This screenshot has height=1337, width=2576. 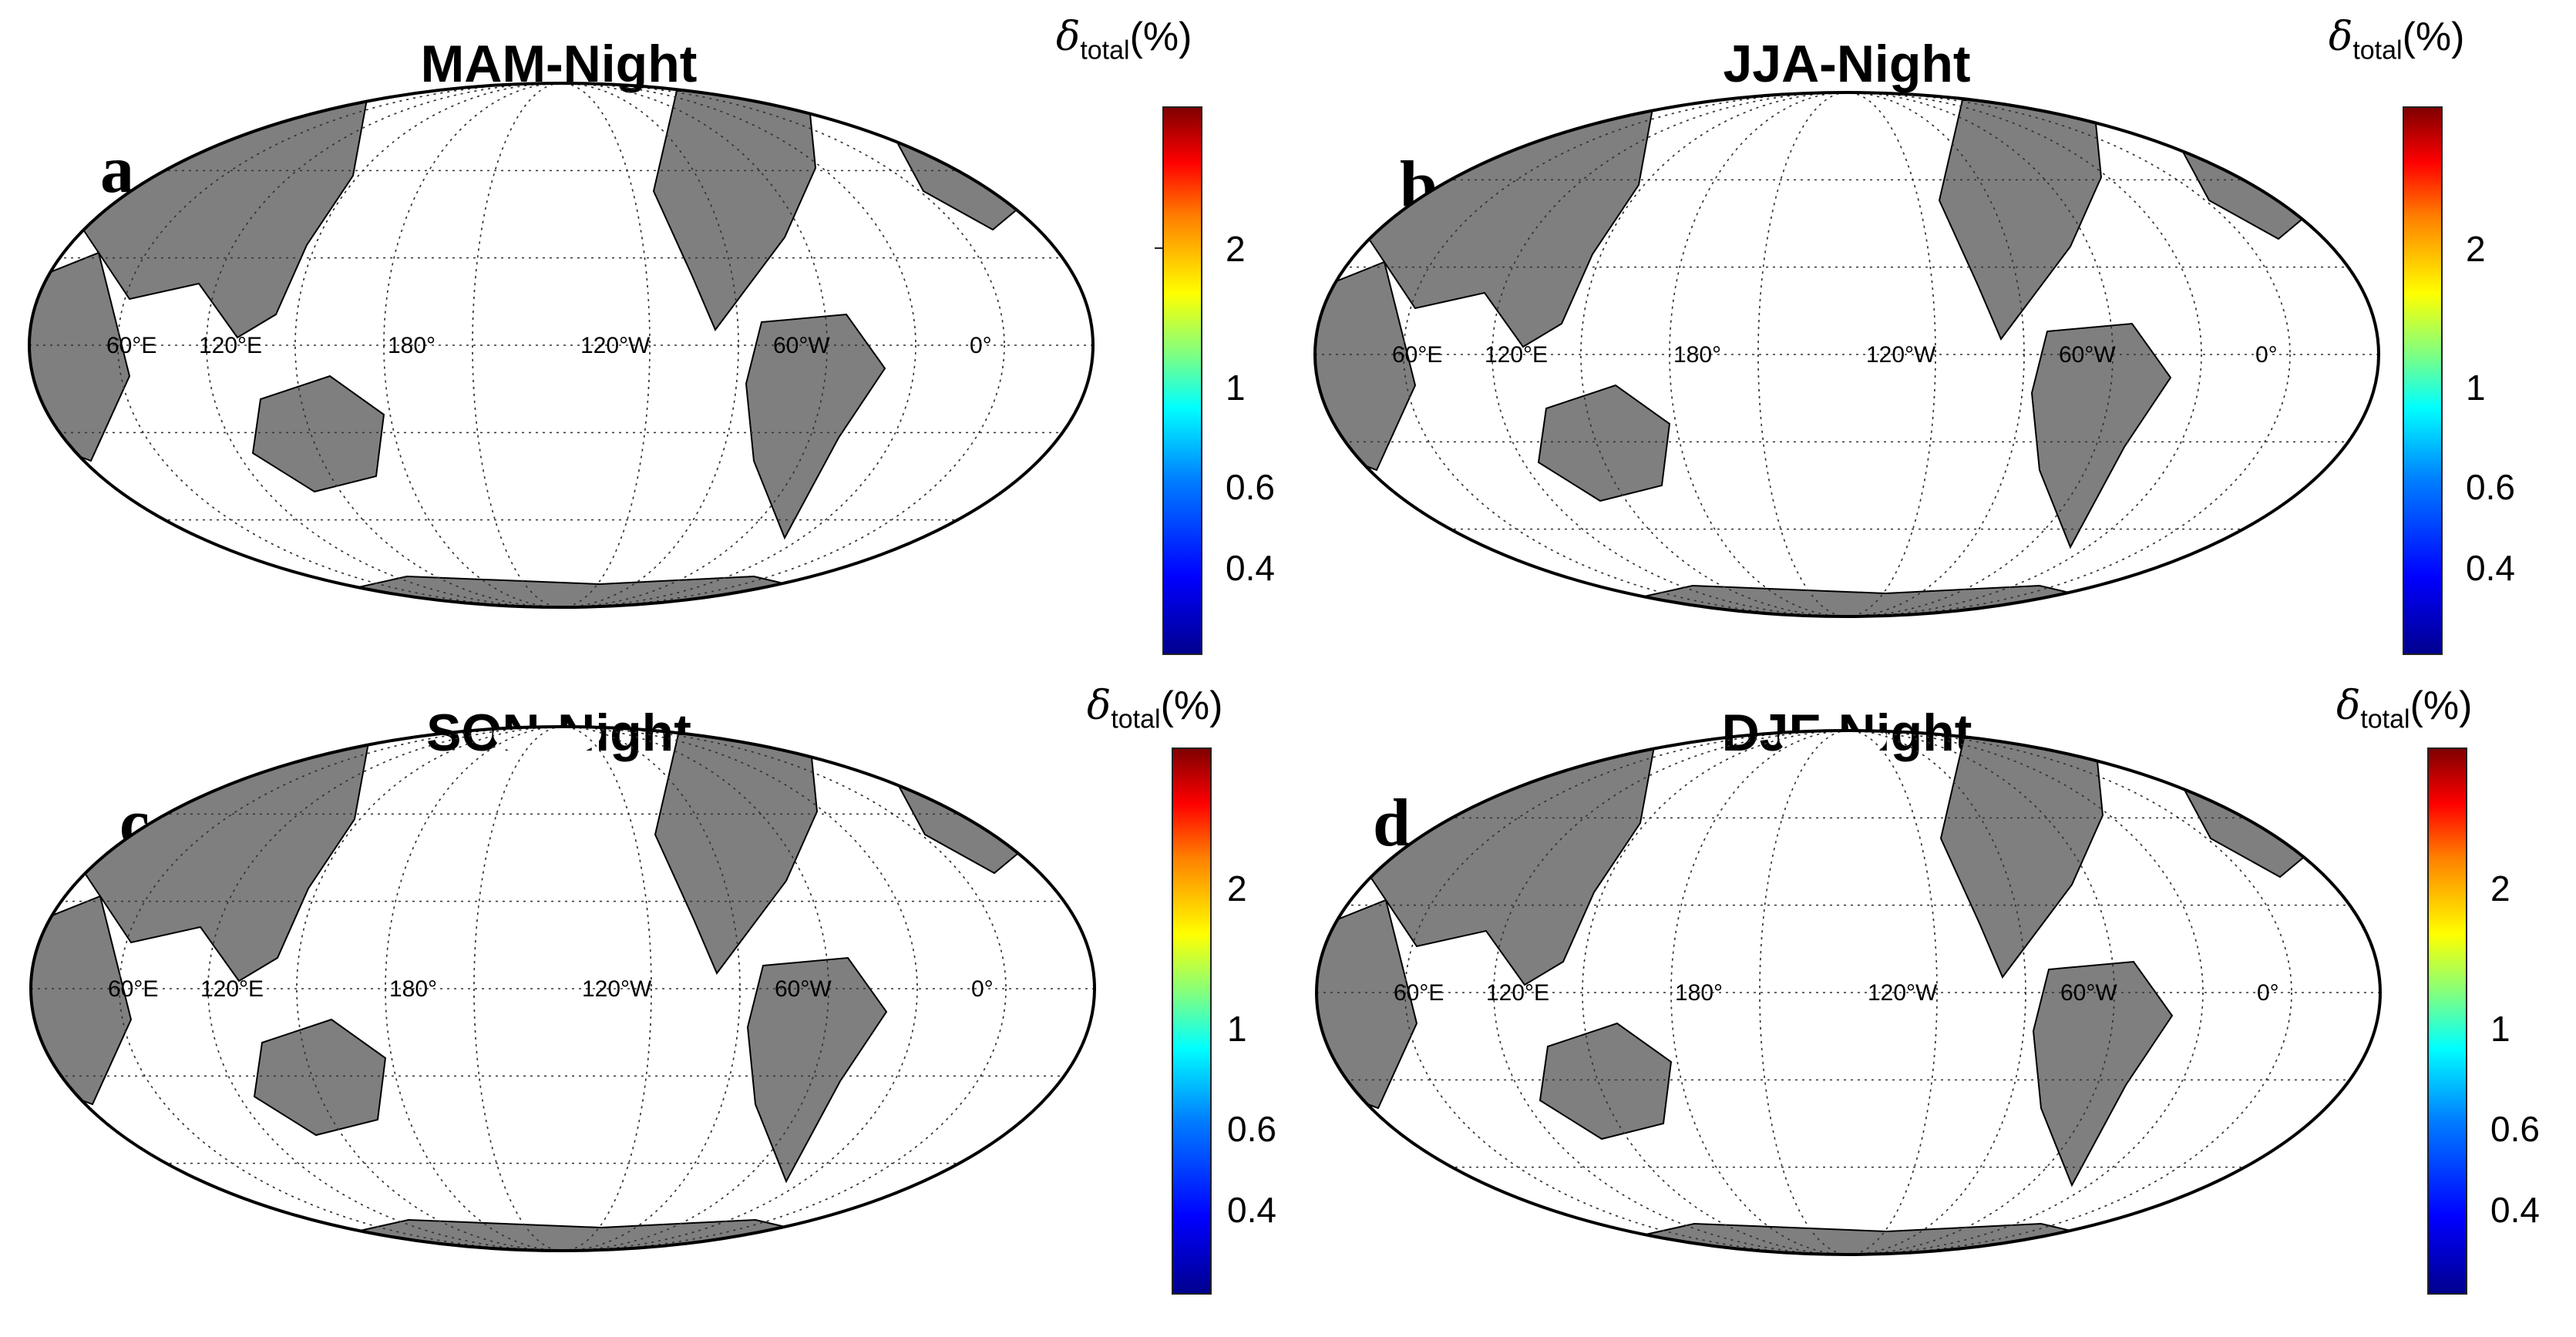 What do you see at coordinates (1158, 248) in the screenshot?
I see `colorbar-tickmark` at bounding box center [1158, 248].